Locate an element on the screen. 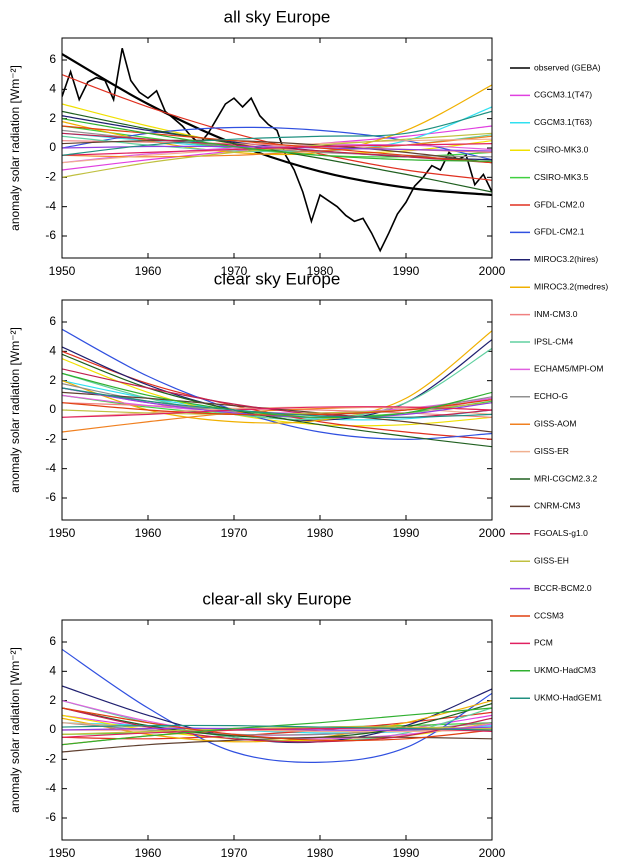  legend-label: UKMO-HadCM3 is located at coordinates (565, 670).